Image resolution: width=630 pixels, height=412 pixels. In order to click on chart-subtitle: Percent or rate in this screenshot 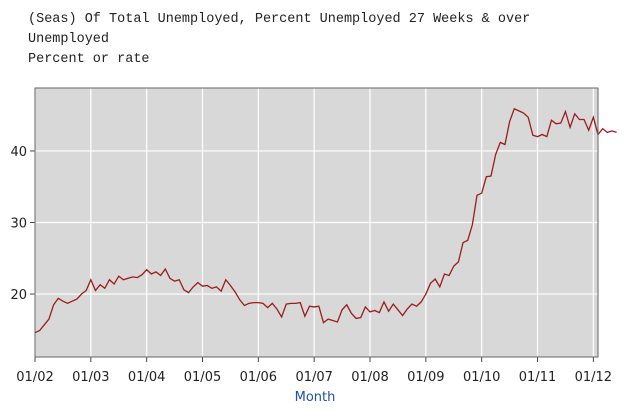, I will do `click(89, 59)`.